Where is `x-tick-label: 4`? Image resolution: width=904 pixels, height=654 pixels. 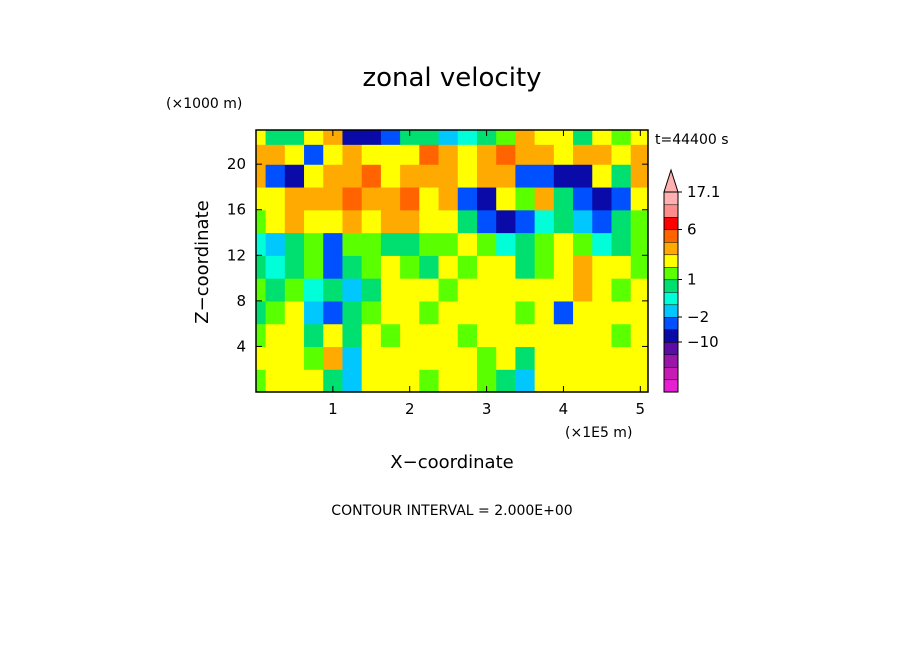
x-tick-label: 4 is located at coordinates (564, 409).